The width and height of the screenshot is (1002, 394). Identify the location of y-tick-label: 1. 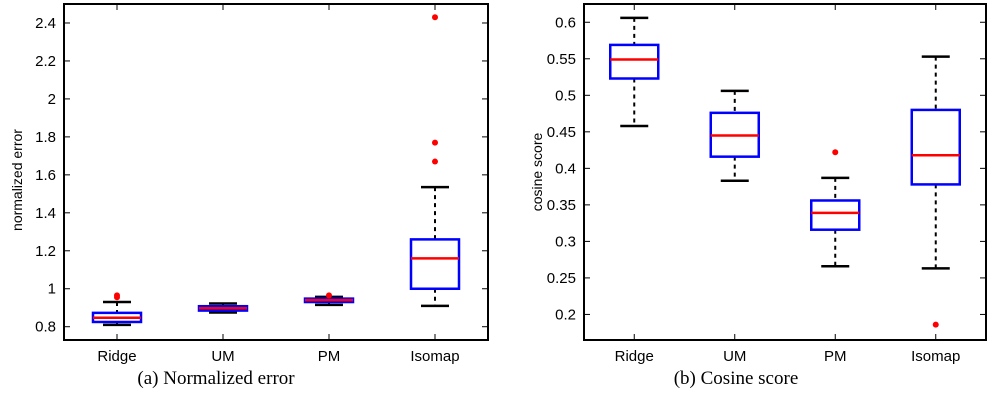
(52, 289).